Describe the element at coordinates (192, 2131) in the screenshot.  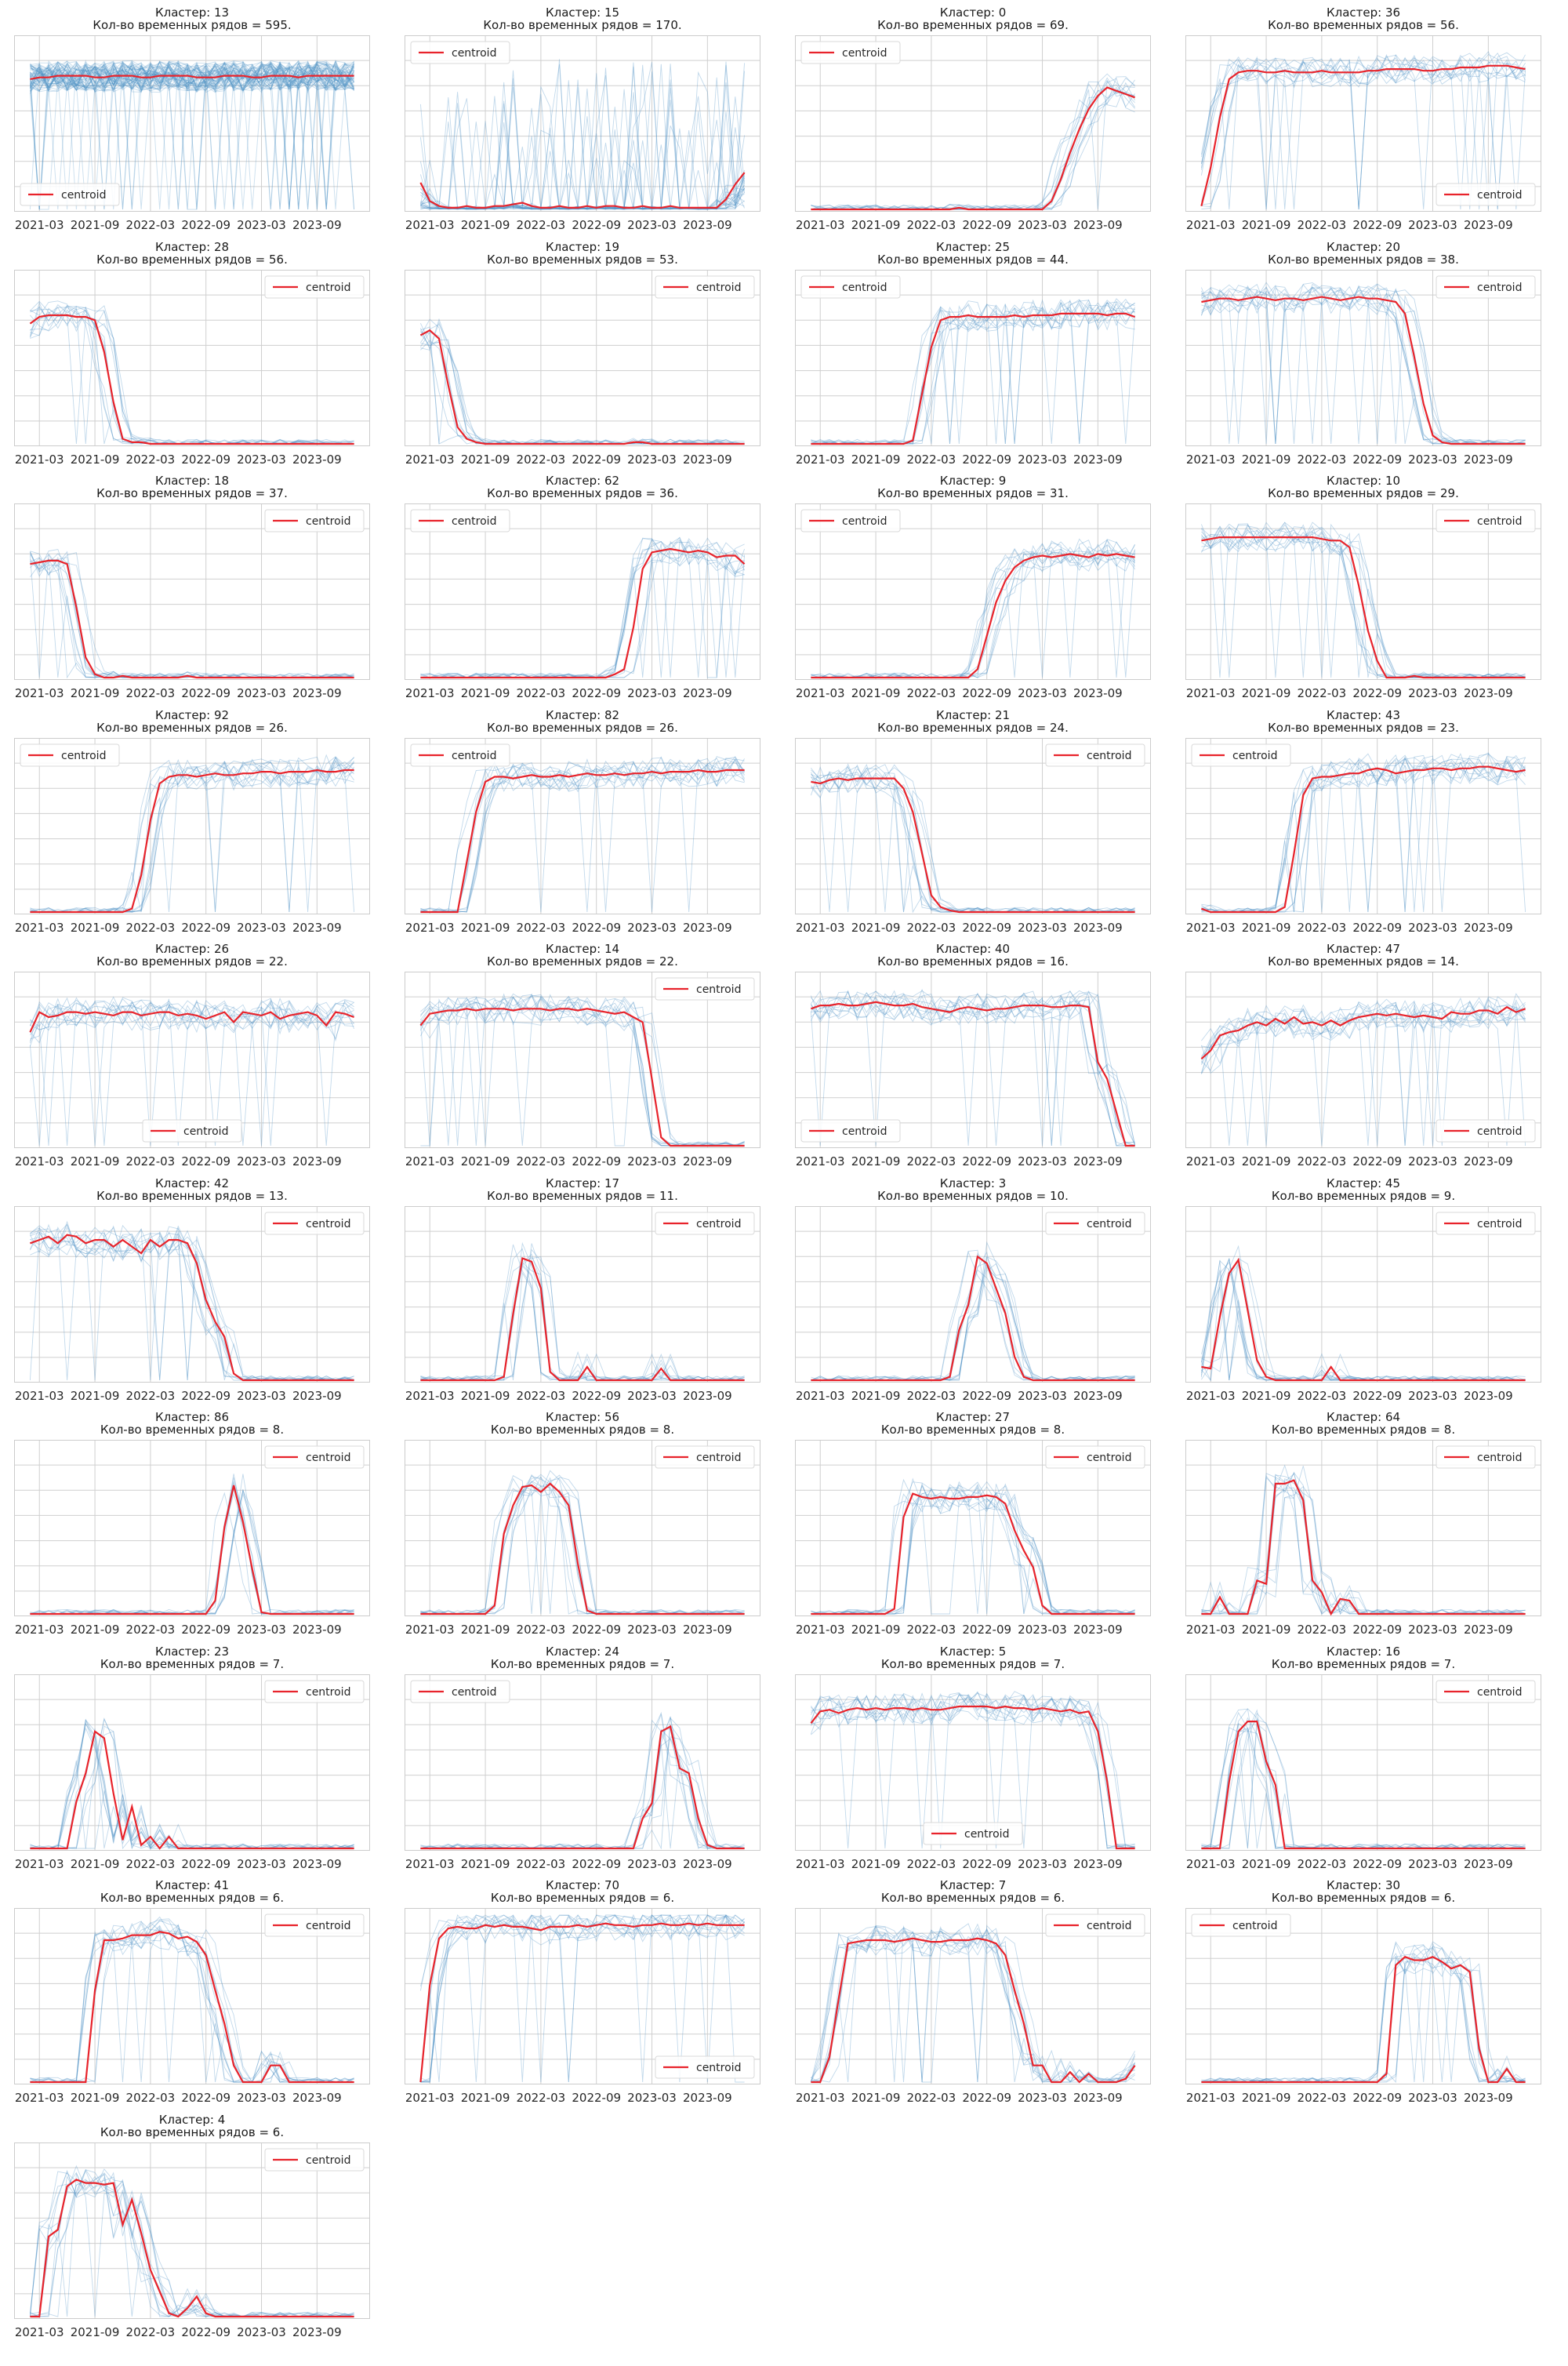
I see `chart-subtitle: Кол-во временных рядов = 6.` at that location.